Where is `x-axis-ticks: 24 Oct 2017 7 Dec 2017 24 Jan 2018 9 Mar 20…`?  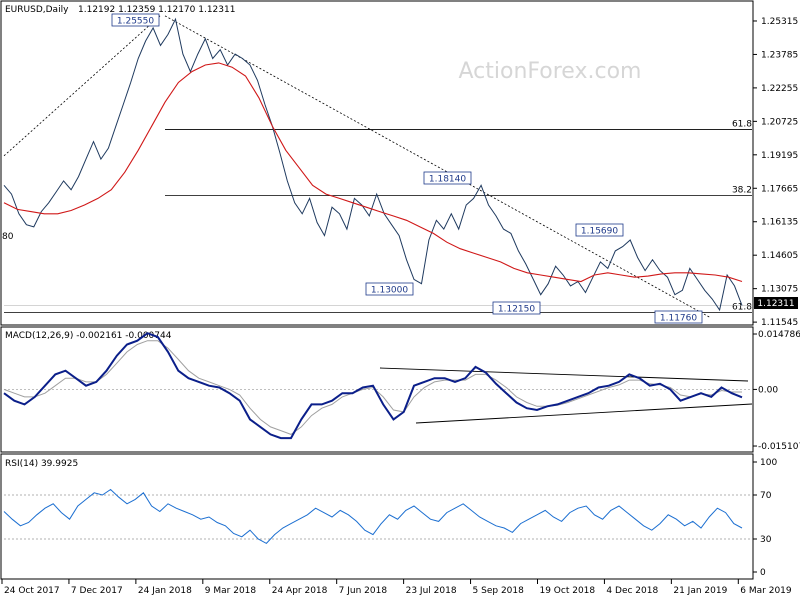 x-axis-ticks: 24 Oct 2017 7 Dec 2017 24 Jan 2018 9 Mar 20… is located at coordinates (396, 587).